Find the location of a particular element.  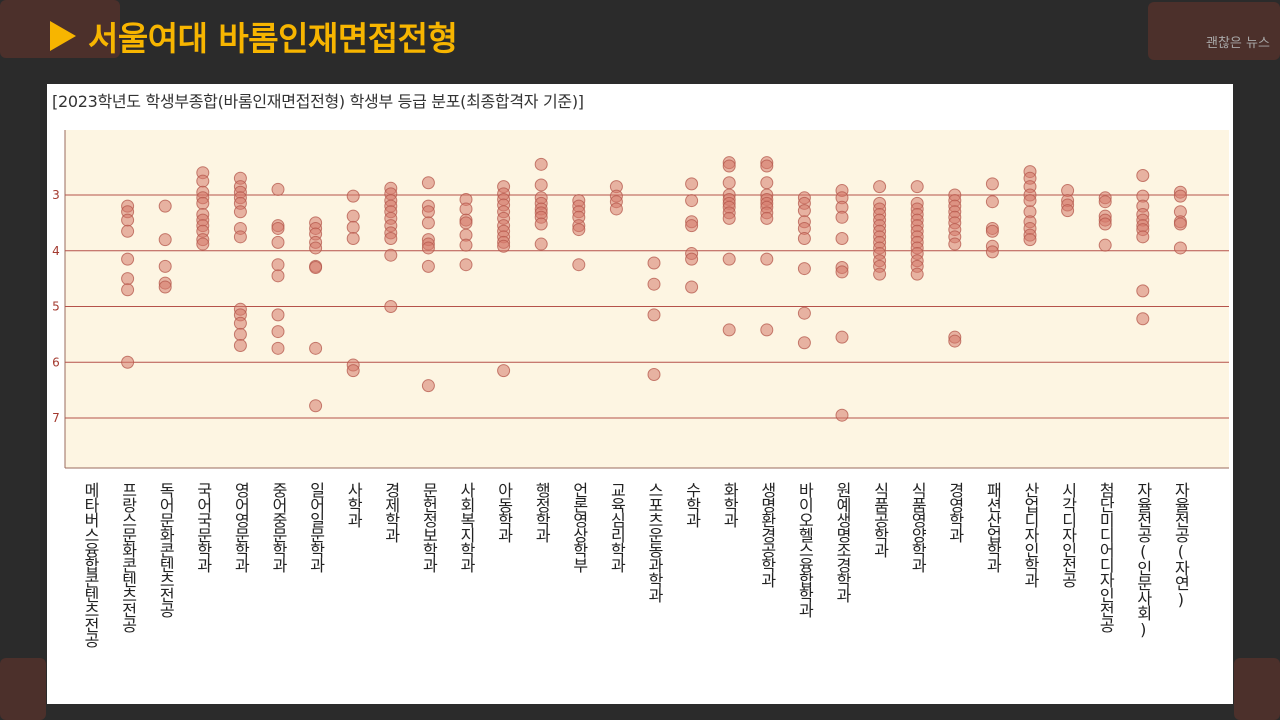

x-category-label: 산업디자인학과 is located at coordinates (1030, 534).